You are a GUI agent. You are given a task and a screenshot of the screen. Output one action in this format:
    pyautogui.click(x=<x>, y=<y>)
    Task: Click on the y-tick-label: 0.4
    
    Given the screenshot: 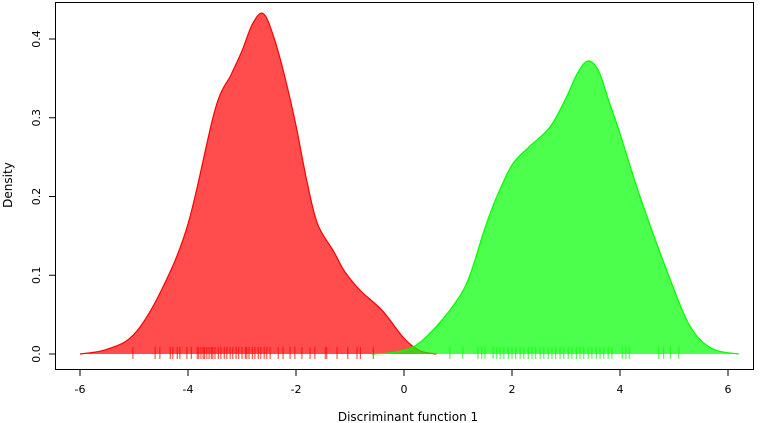 What is the action you would take?
    pyautogui.click(x=36, y=39)
    